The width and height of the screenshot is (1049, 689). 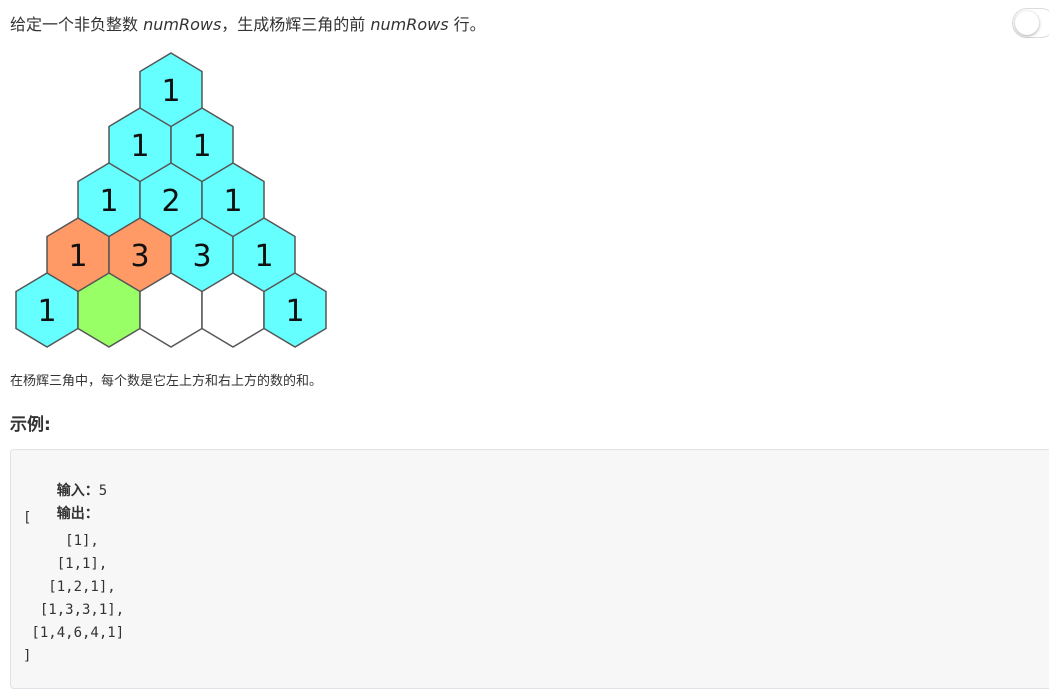 I want to click on problem-suffix: 行。, so click(x=467, y=24).